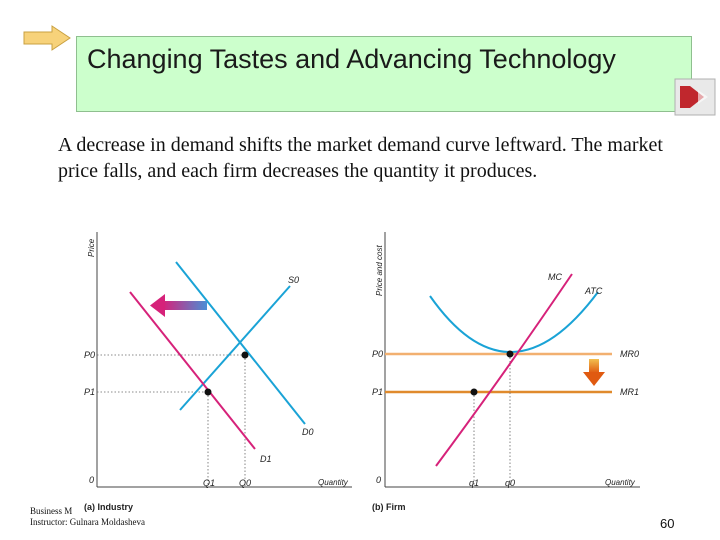 The image size is (720, 540). I want to click on firm-mc-curve, so click(504, 370).